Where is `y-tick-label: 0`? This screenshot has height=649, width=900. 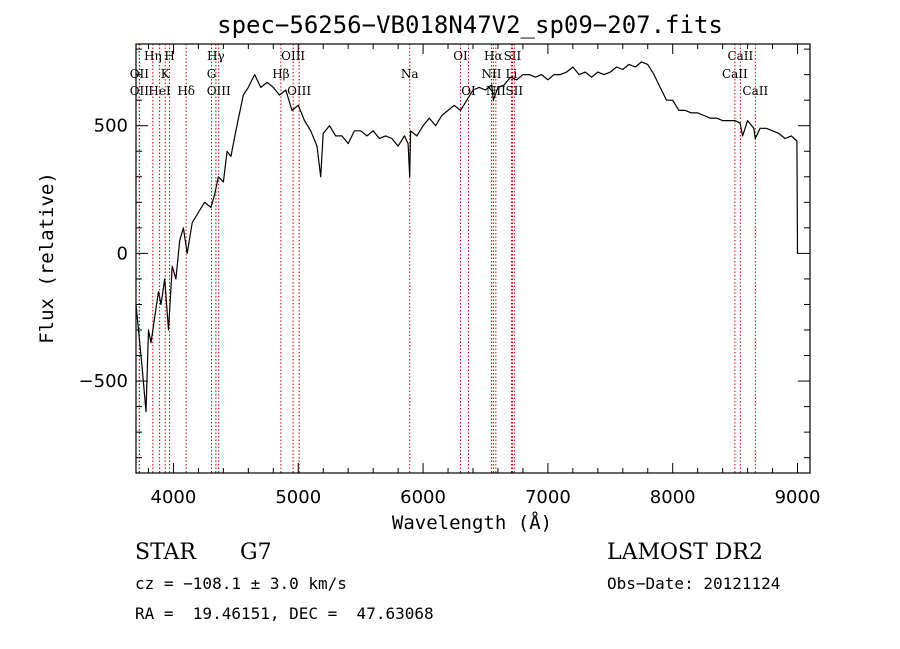 y-tick-label: 0 is located at coordinates (122, 253).